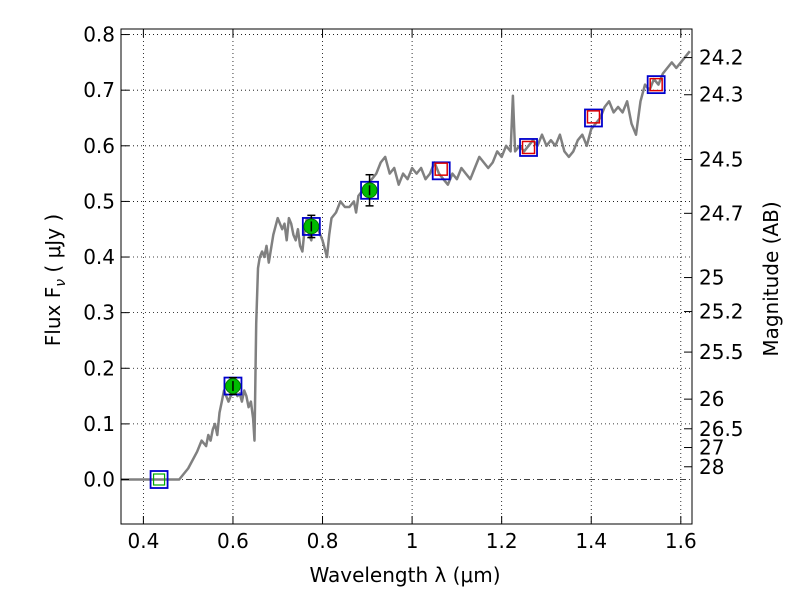 The image size is (800, 600). I want to click on y-tick-label: 0.2, so click(99, 368).